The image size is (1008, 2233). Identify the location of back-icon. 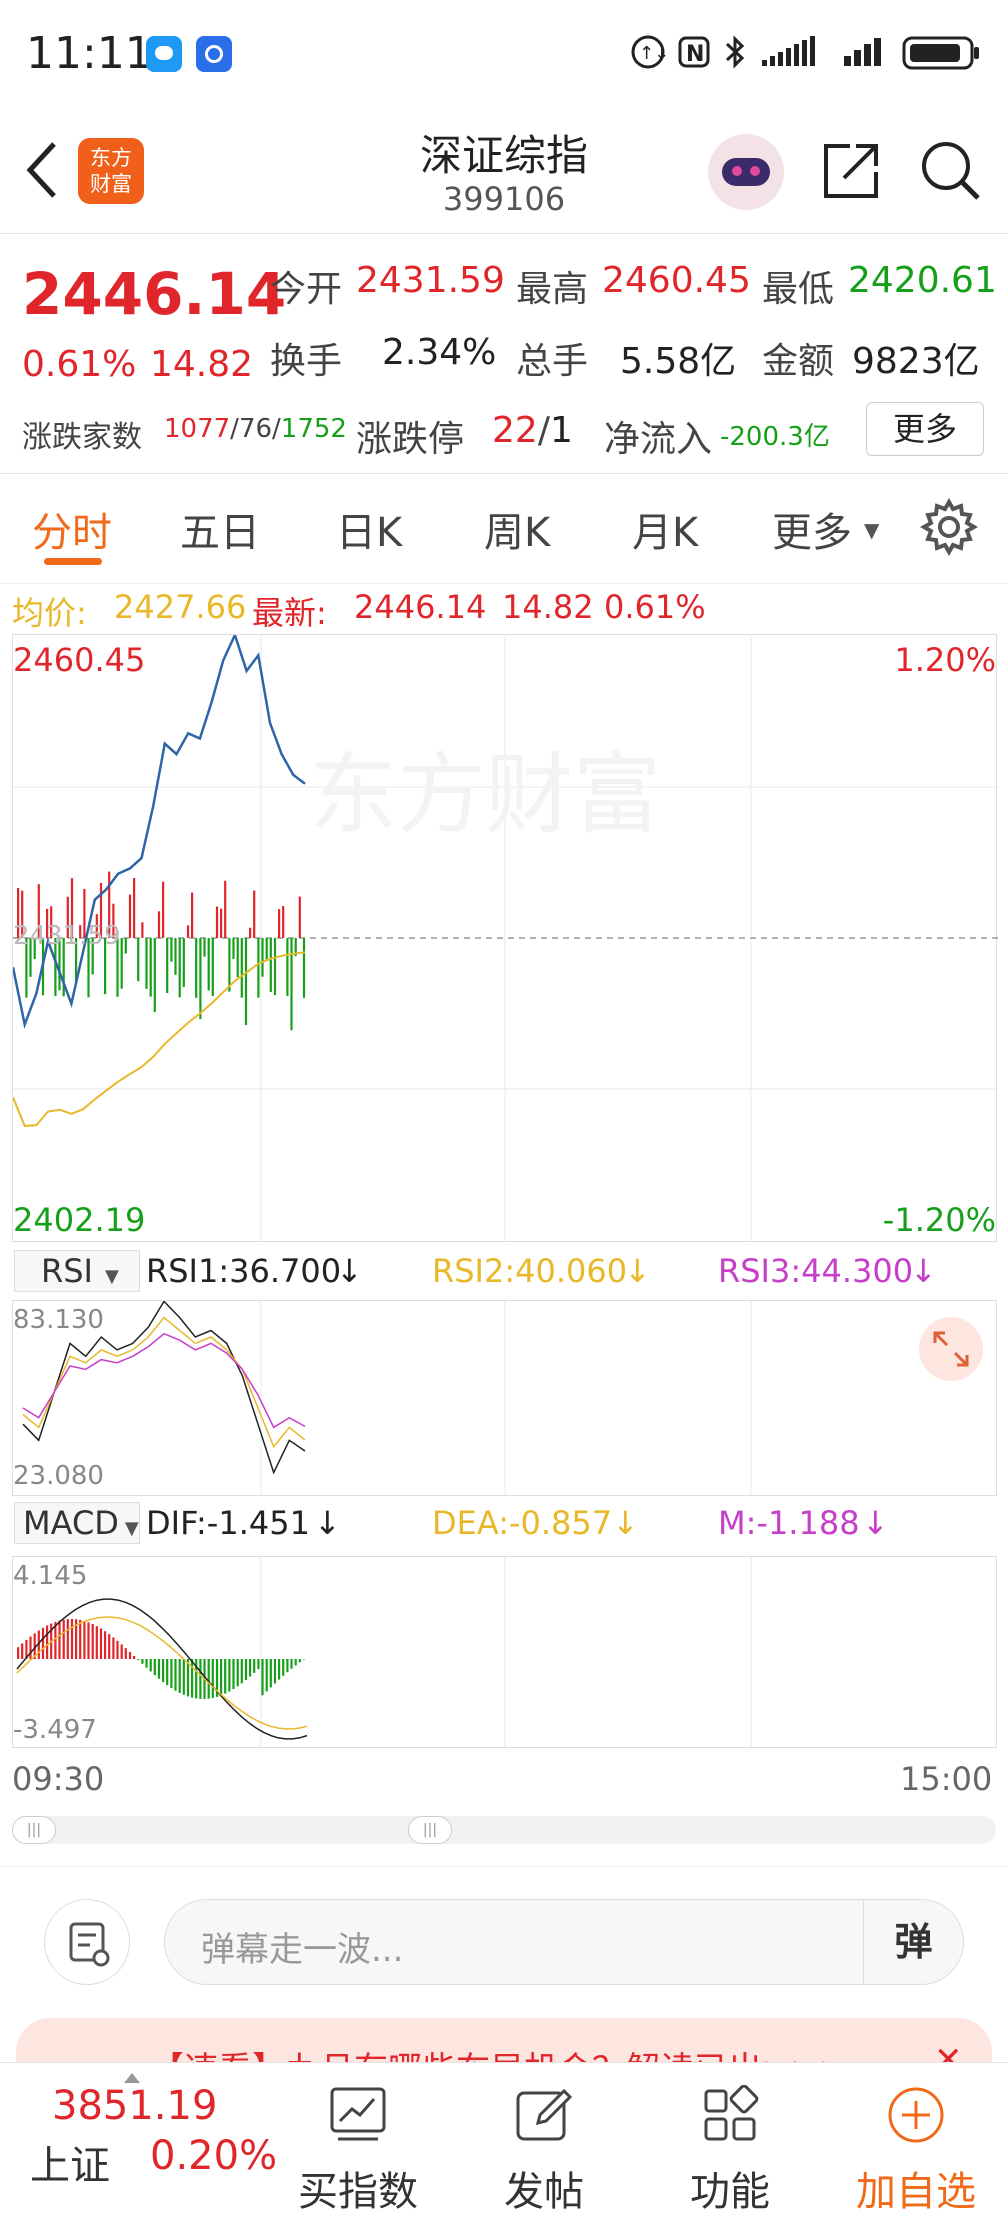
(42, 170).